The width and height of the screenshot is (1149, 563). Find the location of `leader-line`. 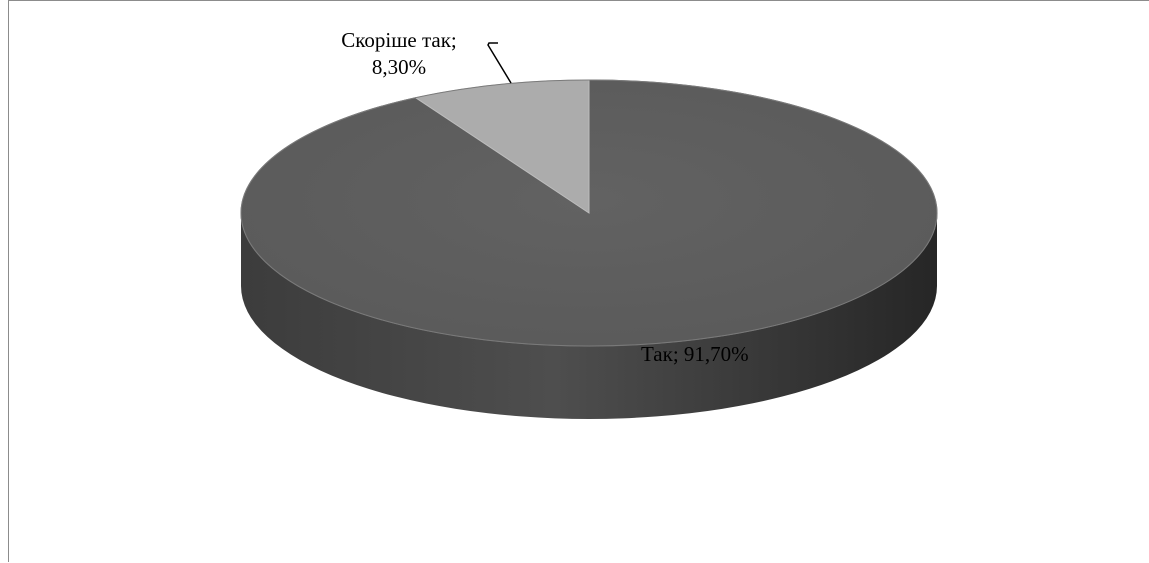

leader-line is located at coordinates (499, 63).